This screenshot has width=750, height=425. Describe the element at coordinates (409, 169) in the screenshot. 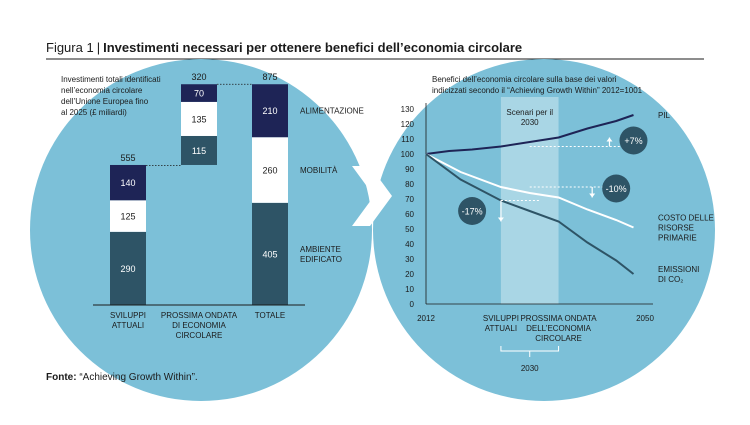

I see `y-tick-label: 90` at that location.